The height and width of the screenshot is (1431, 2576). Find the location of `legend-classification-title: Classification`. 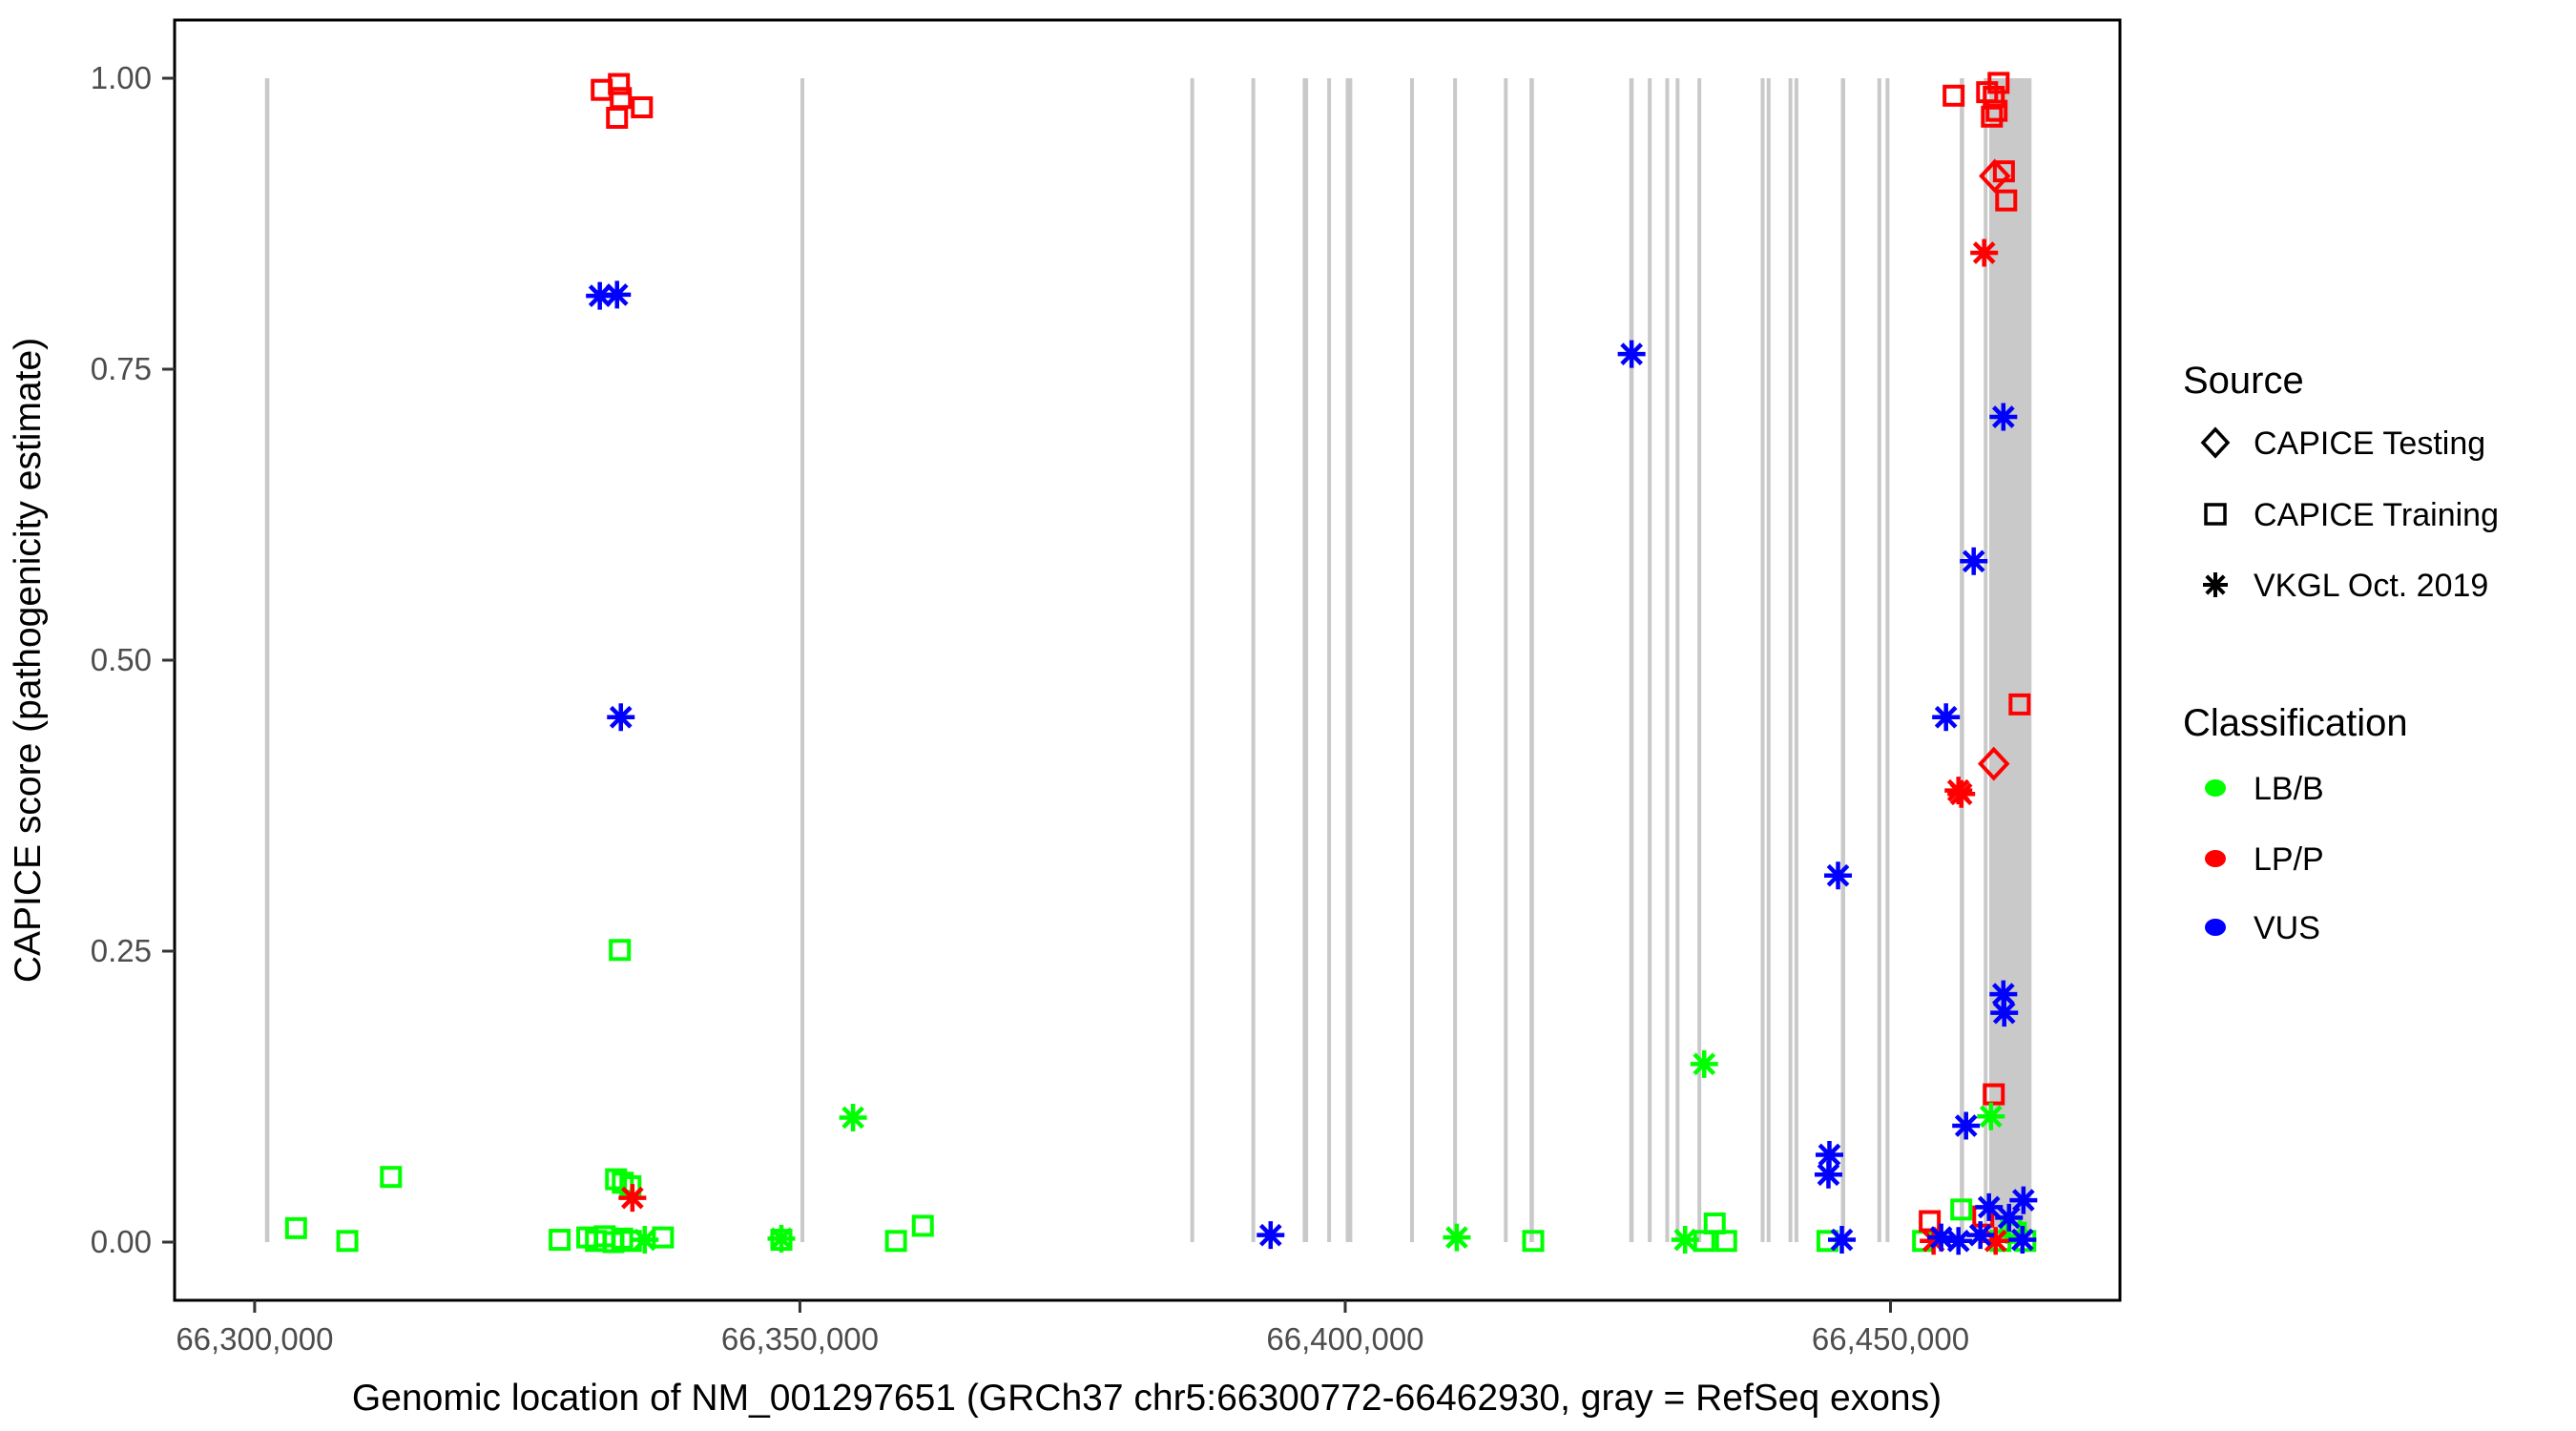

legend-classification-title: Classification is located at coordinates (2295, 723).